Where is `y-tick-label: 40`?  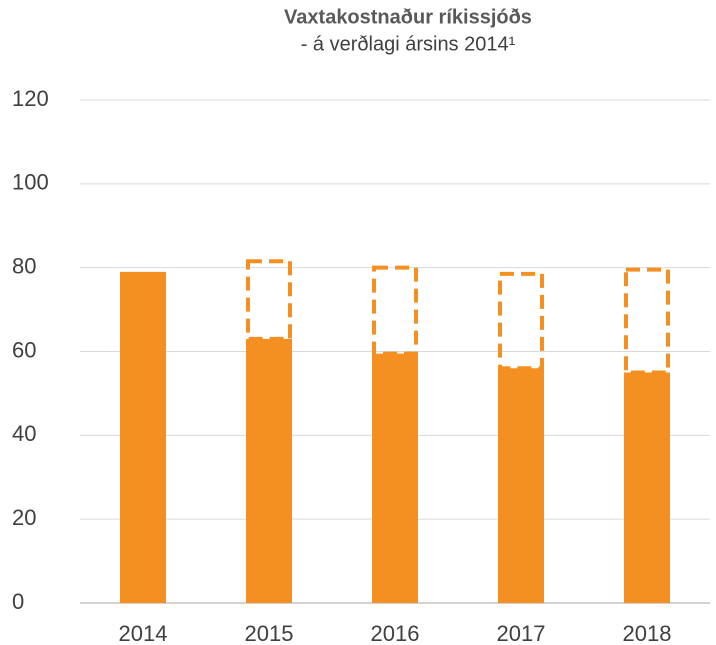 y-tick-label: 40 is located at coordinates (24, 433).